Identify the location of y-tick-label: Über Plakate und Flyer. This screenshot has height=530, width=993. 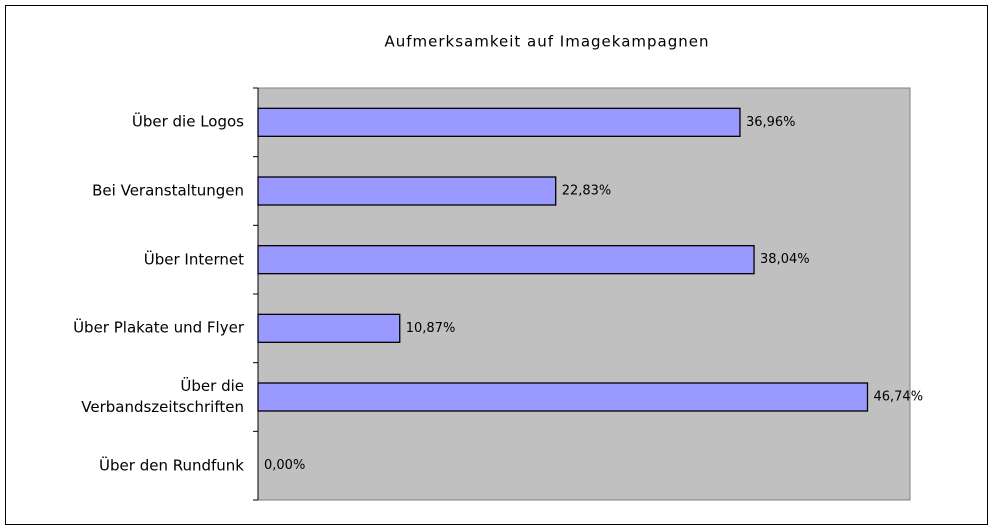
(158, 327).